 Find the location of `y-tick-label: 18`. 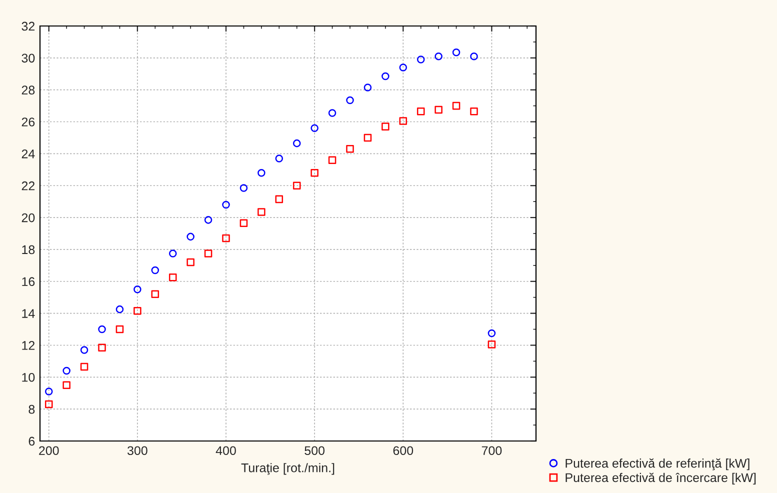

y-tick-label: 18 is located at coordinates (28, 249).